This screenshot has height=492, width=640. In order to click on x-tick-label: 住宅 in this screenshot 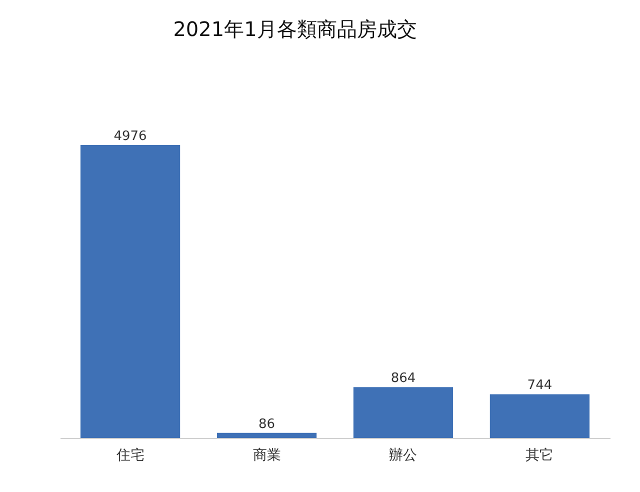, I will do `click(129, 456)`.